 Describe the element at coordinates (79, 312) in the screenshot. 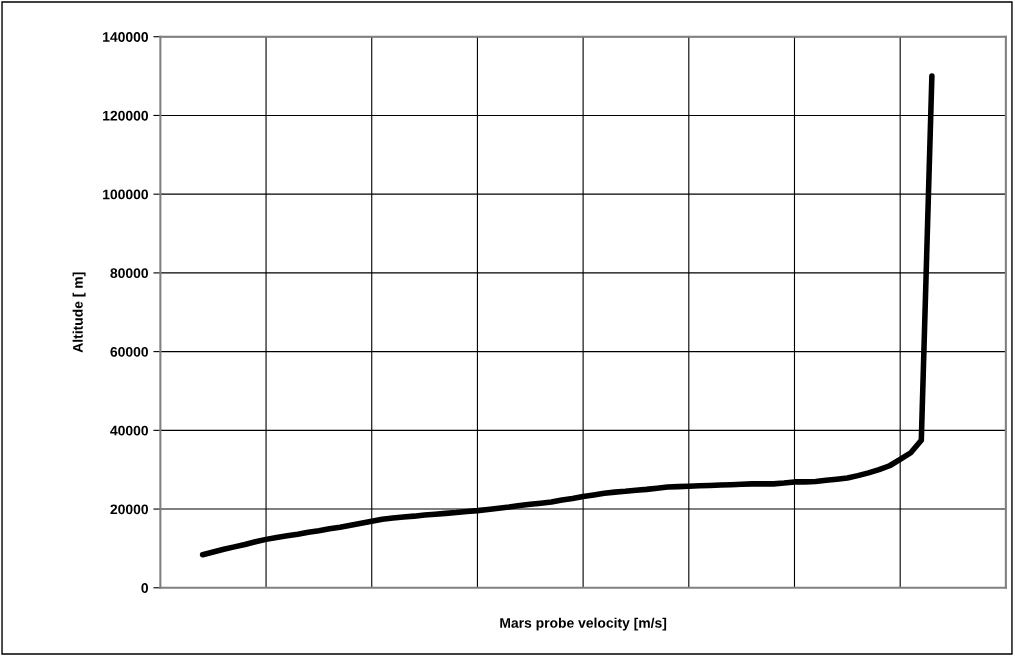

I see `y-axis-title: Altitude [ m]` at that location.